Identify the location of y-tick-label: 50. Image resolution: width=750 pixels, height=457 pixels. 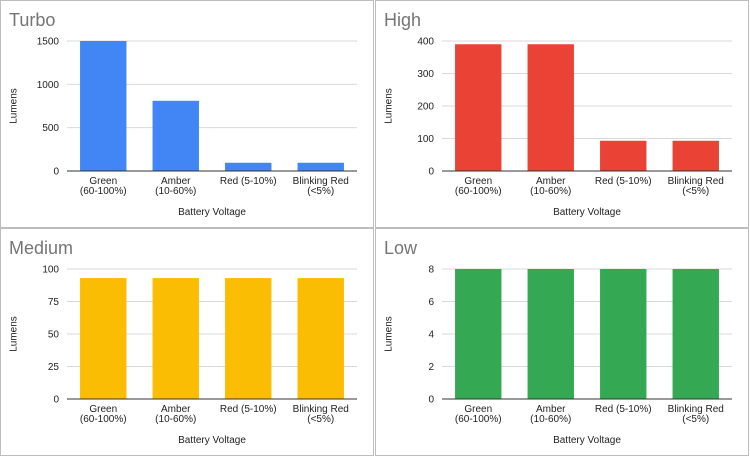
(54, 335).